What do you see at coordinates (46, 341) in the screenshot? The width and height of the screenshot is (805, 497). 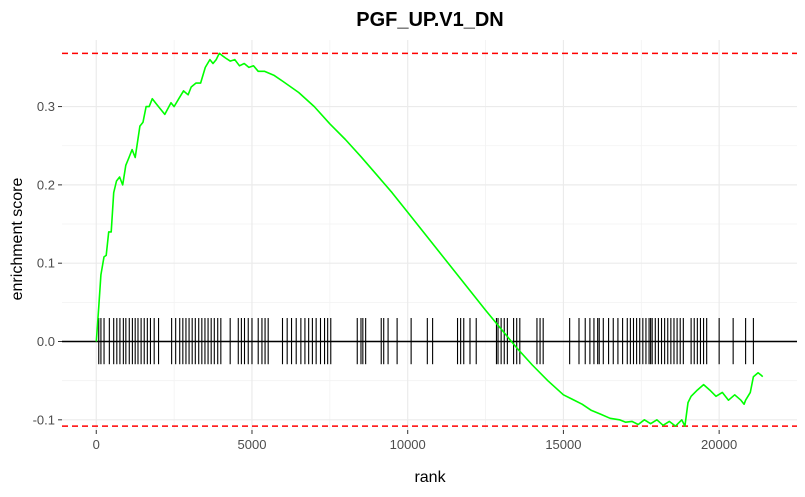 I see `y-tick-label: 0.0` at bounding box center [46, 341].